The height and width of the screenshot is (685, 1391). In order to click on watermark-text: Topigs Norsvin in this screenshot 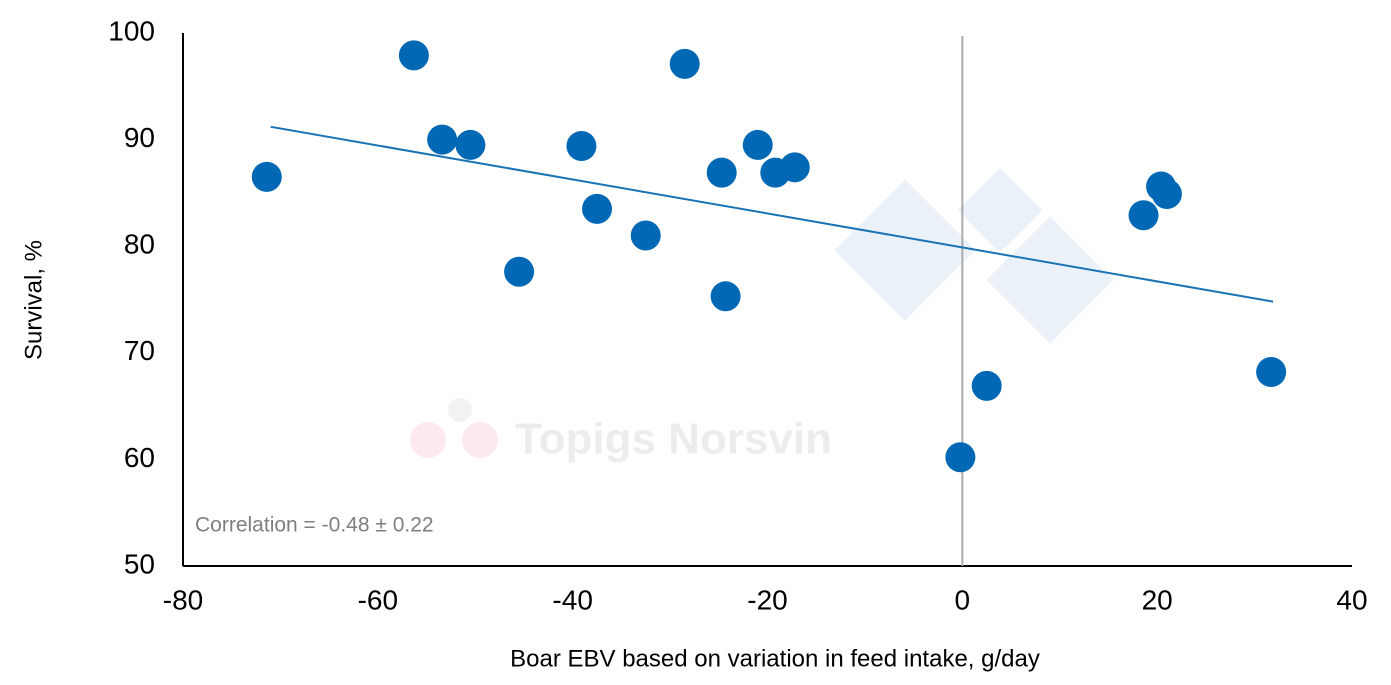, I will do `click(673, 439)`.